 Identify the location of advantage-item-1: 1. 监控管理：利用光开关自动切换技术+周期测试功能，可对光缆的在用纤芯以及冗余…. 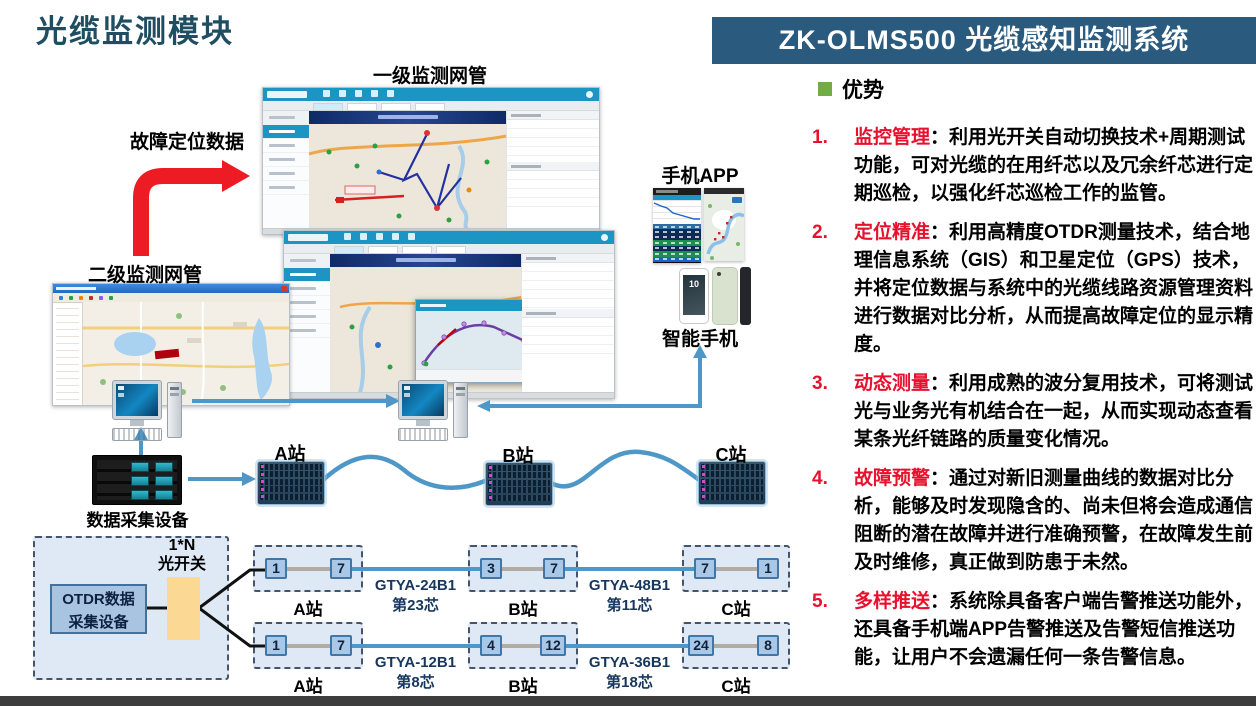
(1033, 166).